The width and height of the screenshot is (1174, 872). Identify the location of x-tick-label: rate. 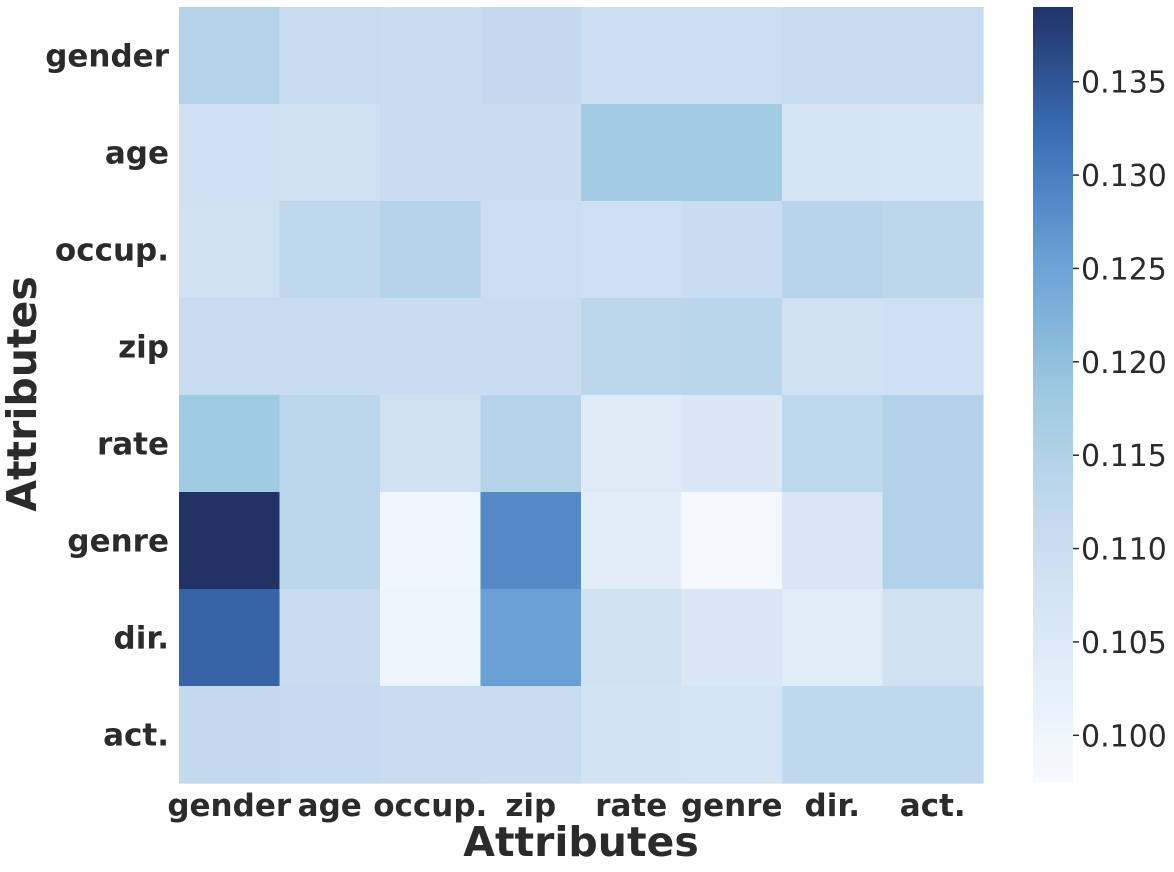
(631, 806).